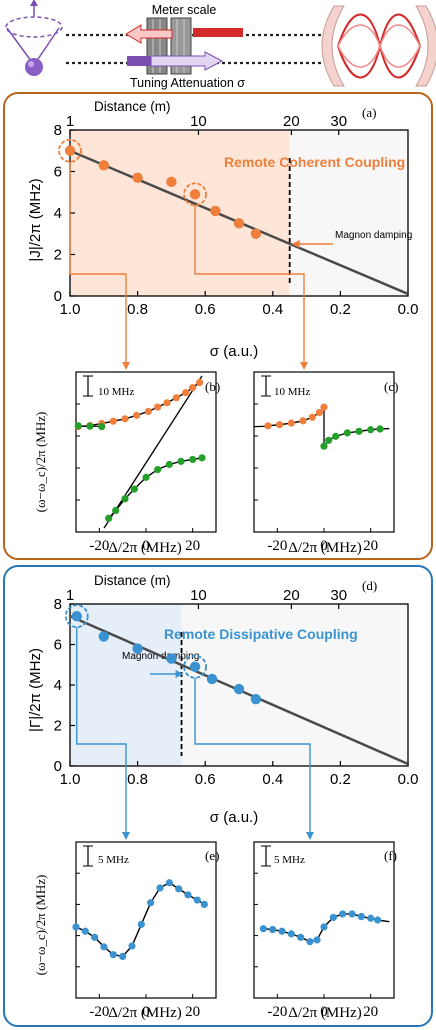  What do you see at coordinates (205, 309) in the screenshot?
I see `x-tick-label: 0.6` at bounding box center [205, 309].